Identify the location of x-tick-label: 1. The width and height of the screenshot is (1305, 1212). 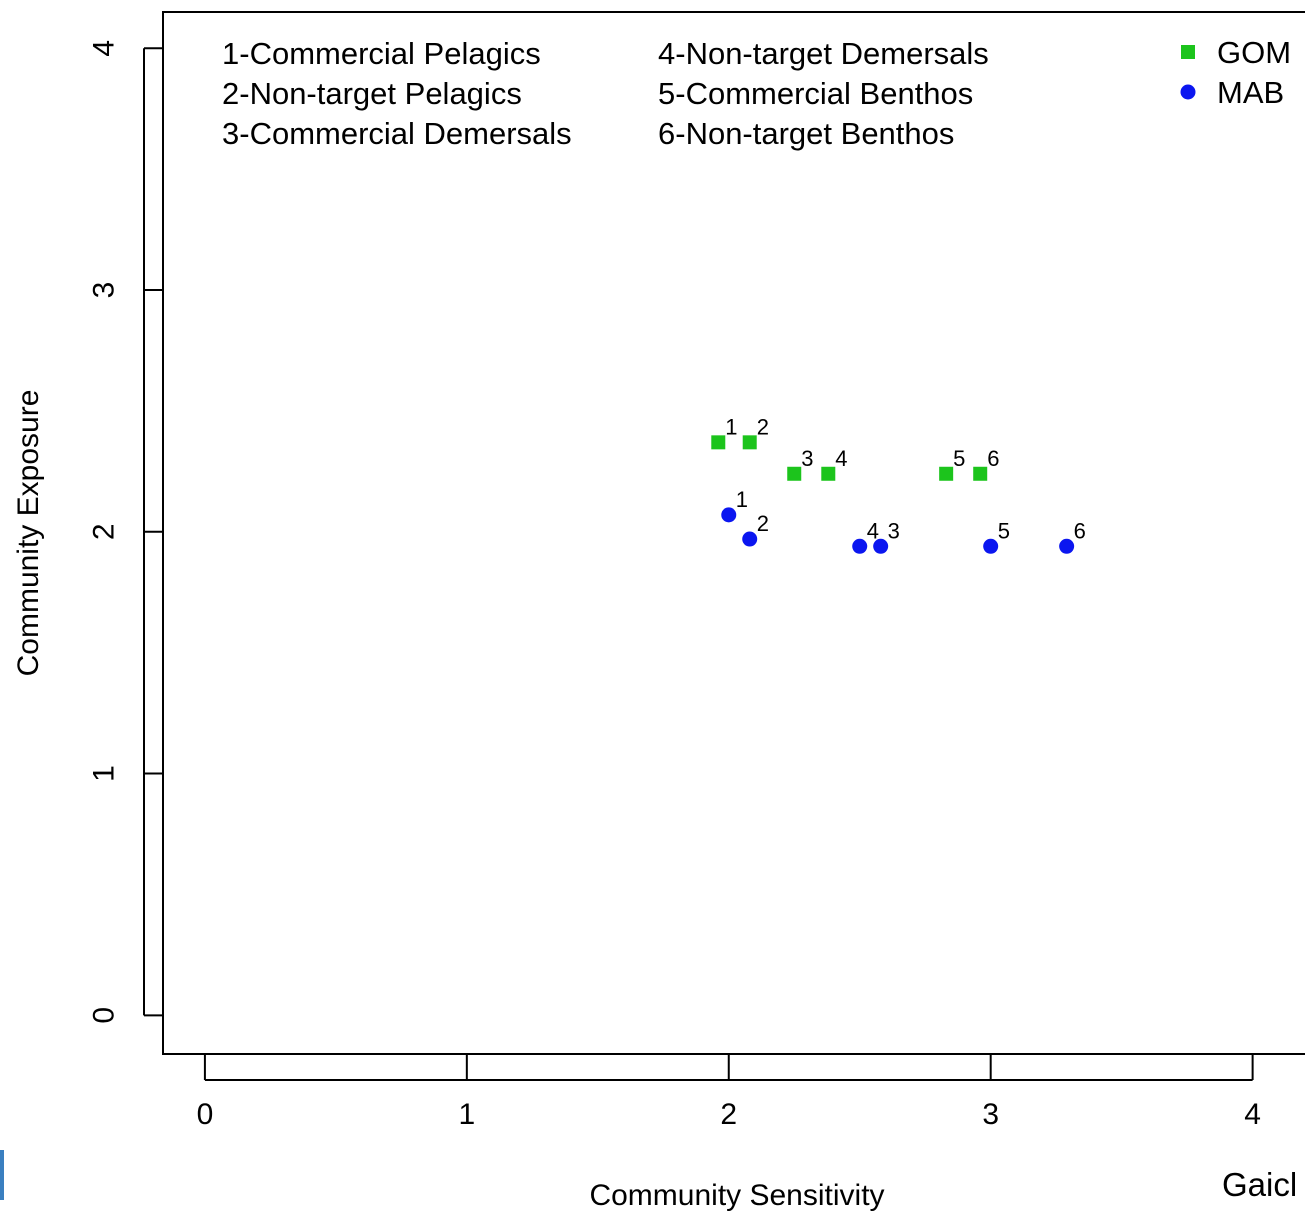
(466, 1114).